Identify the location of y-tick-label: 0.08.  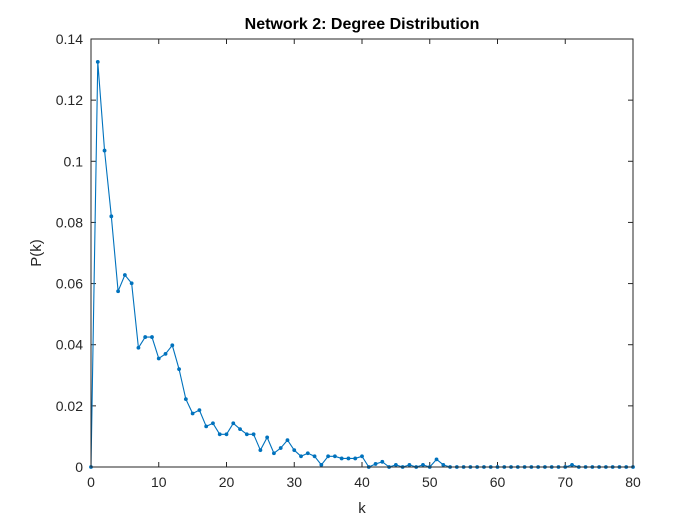
(69, 222).